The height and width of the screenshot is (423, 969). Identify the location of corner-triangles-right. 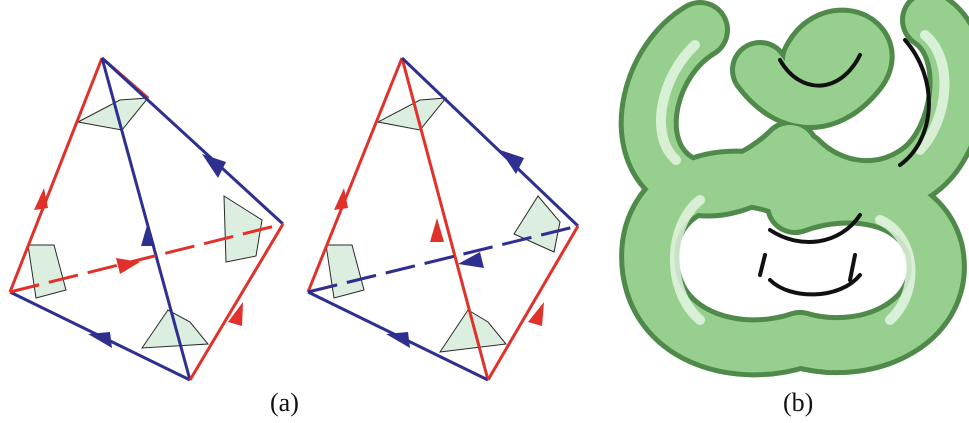
(443, 225).